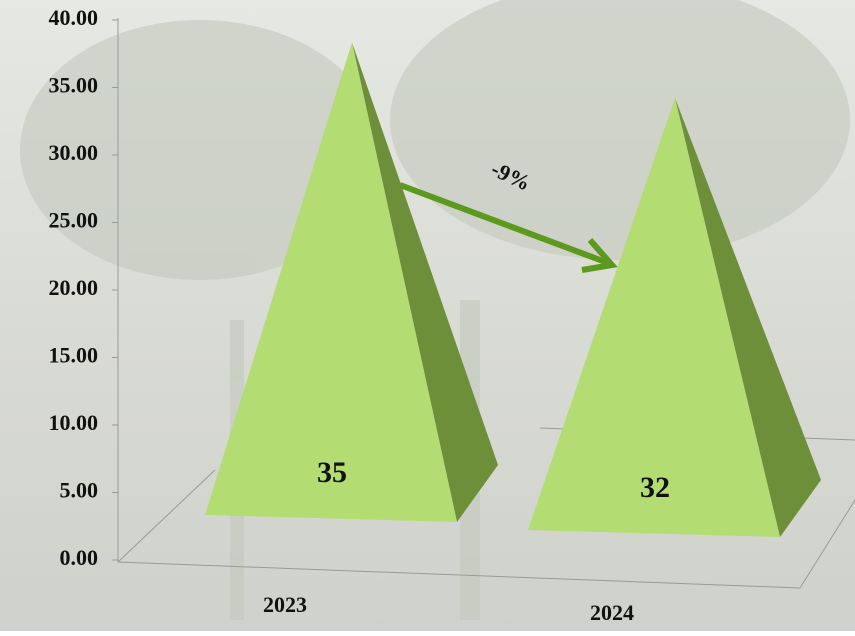 The width and height of the screenshot is (855, 636). Describe the element at coordinates (74, 287) in the screenshot. I see `y-tick-label: 20.00` at that location.